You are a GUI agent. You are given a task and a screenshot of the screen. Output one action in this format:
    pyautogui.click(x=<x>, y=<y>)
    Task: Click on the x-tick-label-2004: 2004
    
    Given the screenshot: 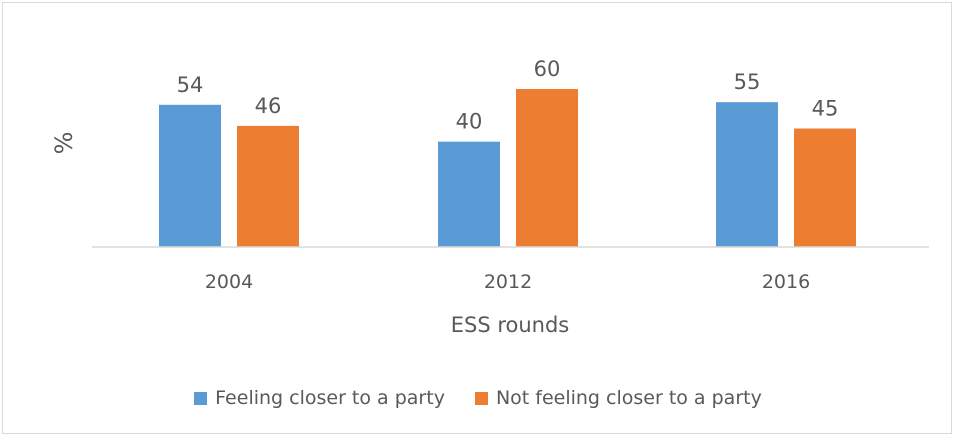 What is the action you would take?
    pyautogui.click(x=229, y=282)
    